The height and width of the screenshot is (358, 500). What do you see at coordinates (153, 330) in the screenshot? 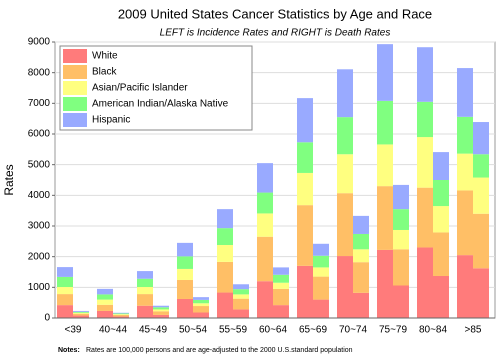
I see `x-tick-label: 45~49` at bounding box center [153, 330].